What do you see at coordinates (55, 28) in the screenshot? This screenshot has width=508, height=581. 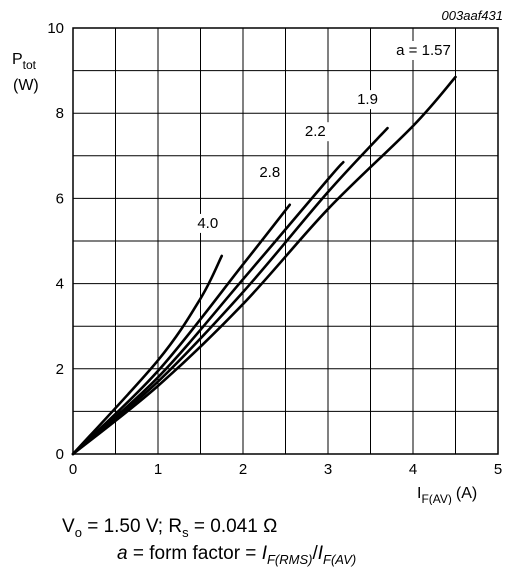 I see `y-tick-label: 10` at bounding box center [55, 28].